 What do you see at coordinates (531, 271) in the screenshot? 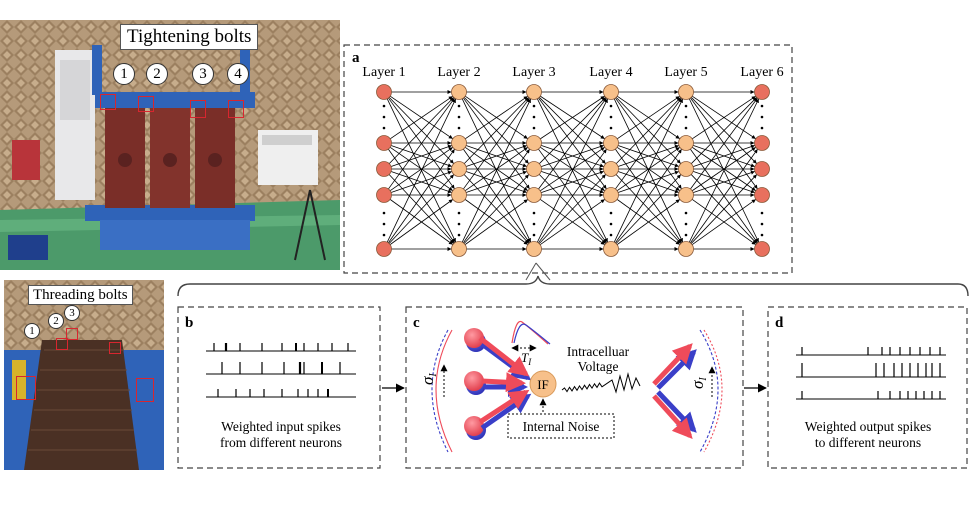
I see `zoom-line-left` at bounding box center [531, 271].